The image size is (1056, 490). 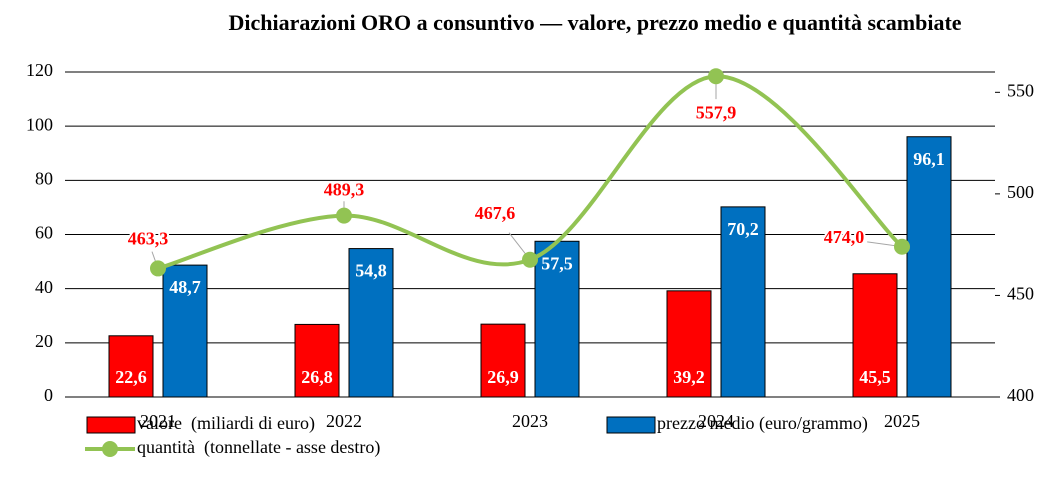 What do you see at coordinates (344, 421) in the screenshot?
I see `x-tick-label: 2022` at bounding box center [344, 421].